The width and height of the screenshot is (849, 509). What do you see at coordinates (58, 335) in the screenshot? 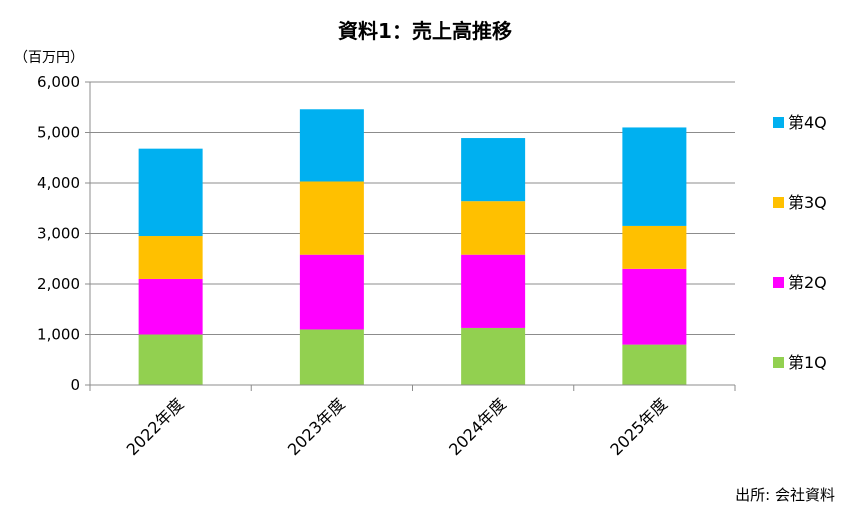
I see `y-tick-label: 1,000` at bounding box center [58, 335].